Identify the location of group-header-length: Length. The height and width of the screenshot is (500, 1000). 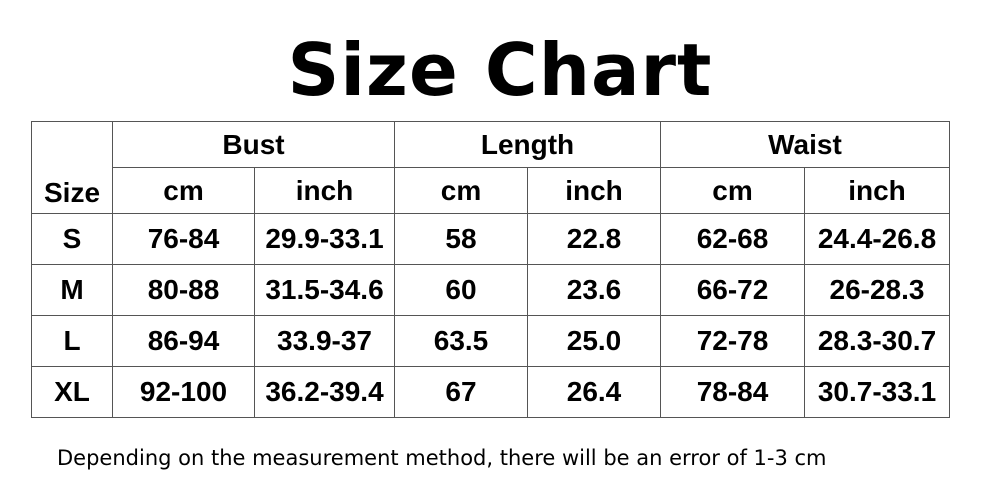
(527, 144).